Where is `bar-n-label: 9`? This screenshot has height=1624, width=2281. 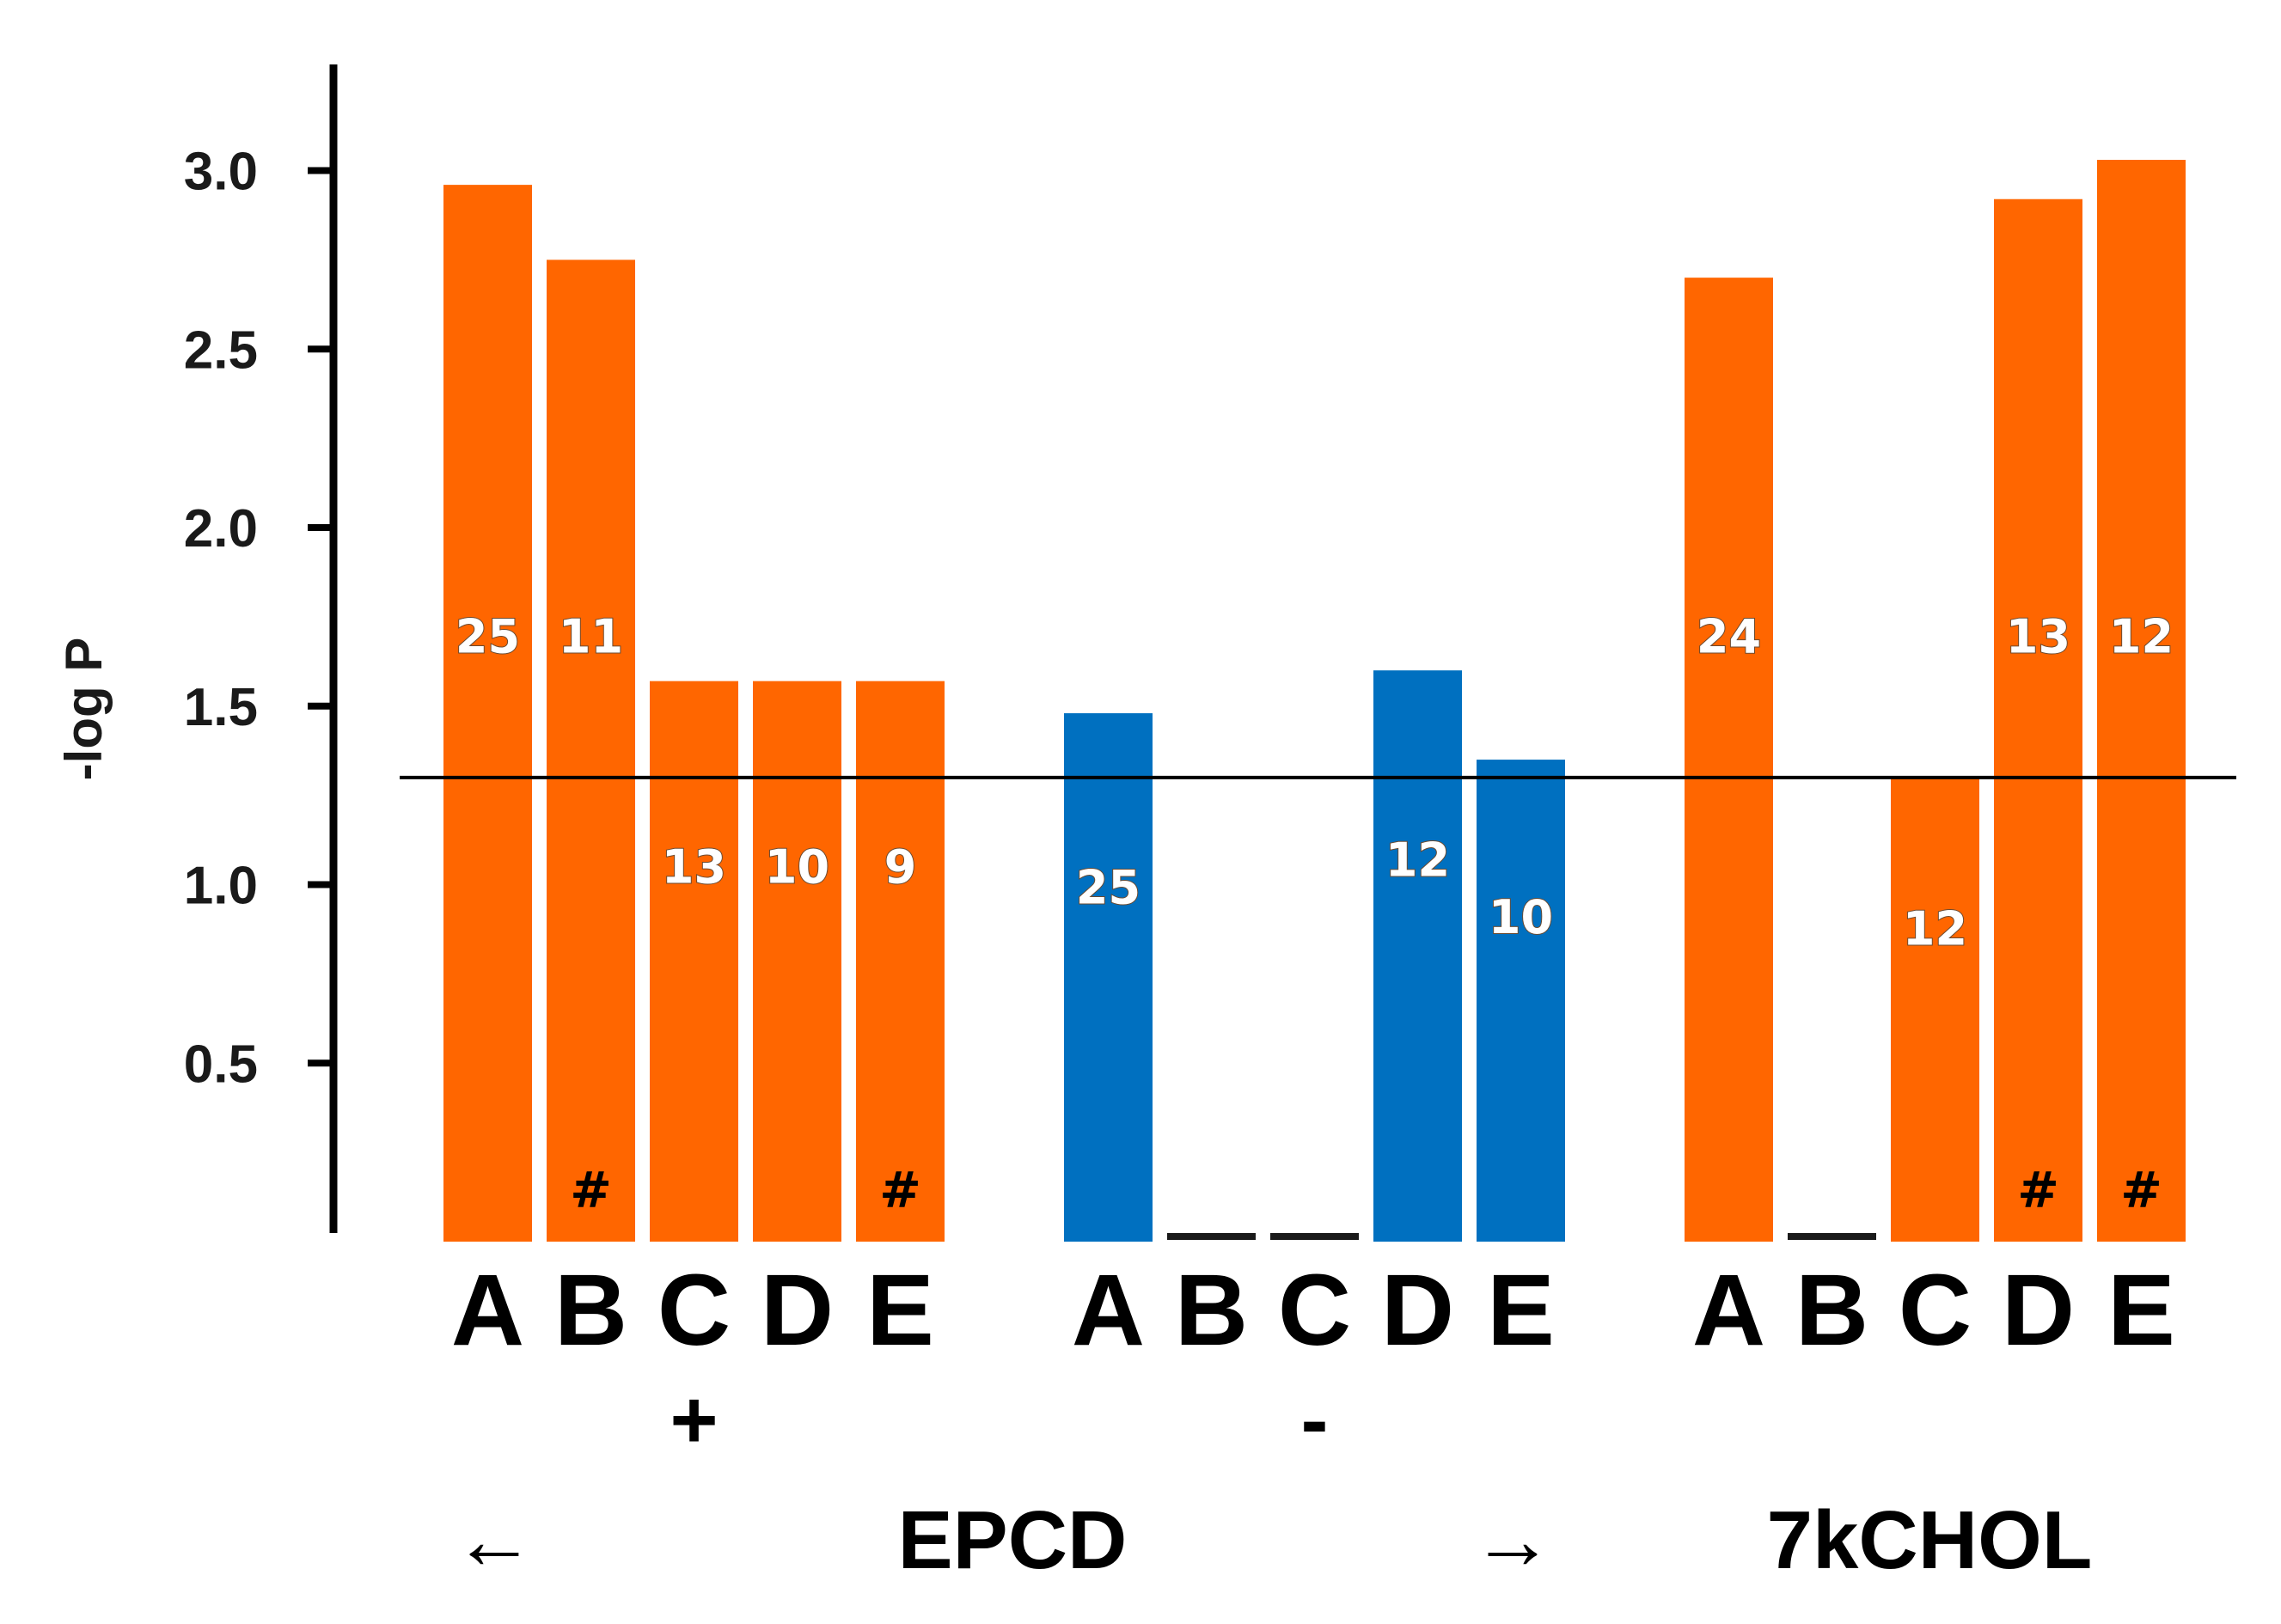 bar-n-label: 9 is located at coordinates (900, 867).